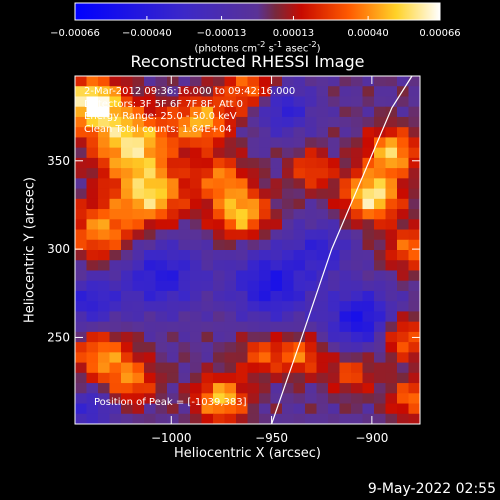  I want to click on info-energy-range: Energy Range: 25.0 - 50.0 keV, so click(160, 116).